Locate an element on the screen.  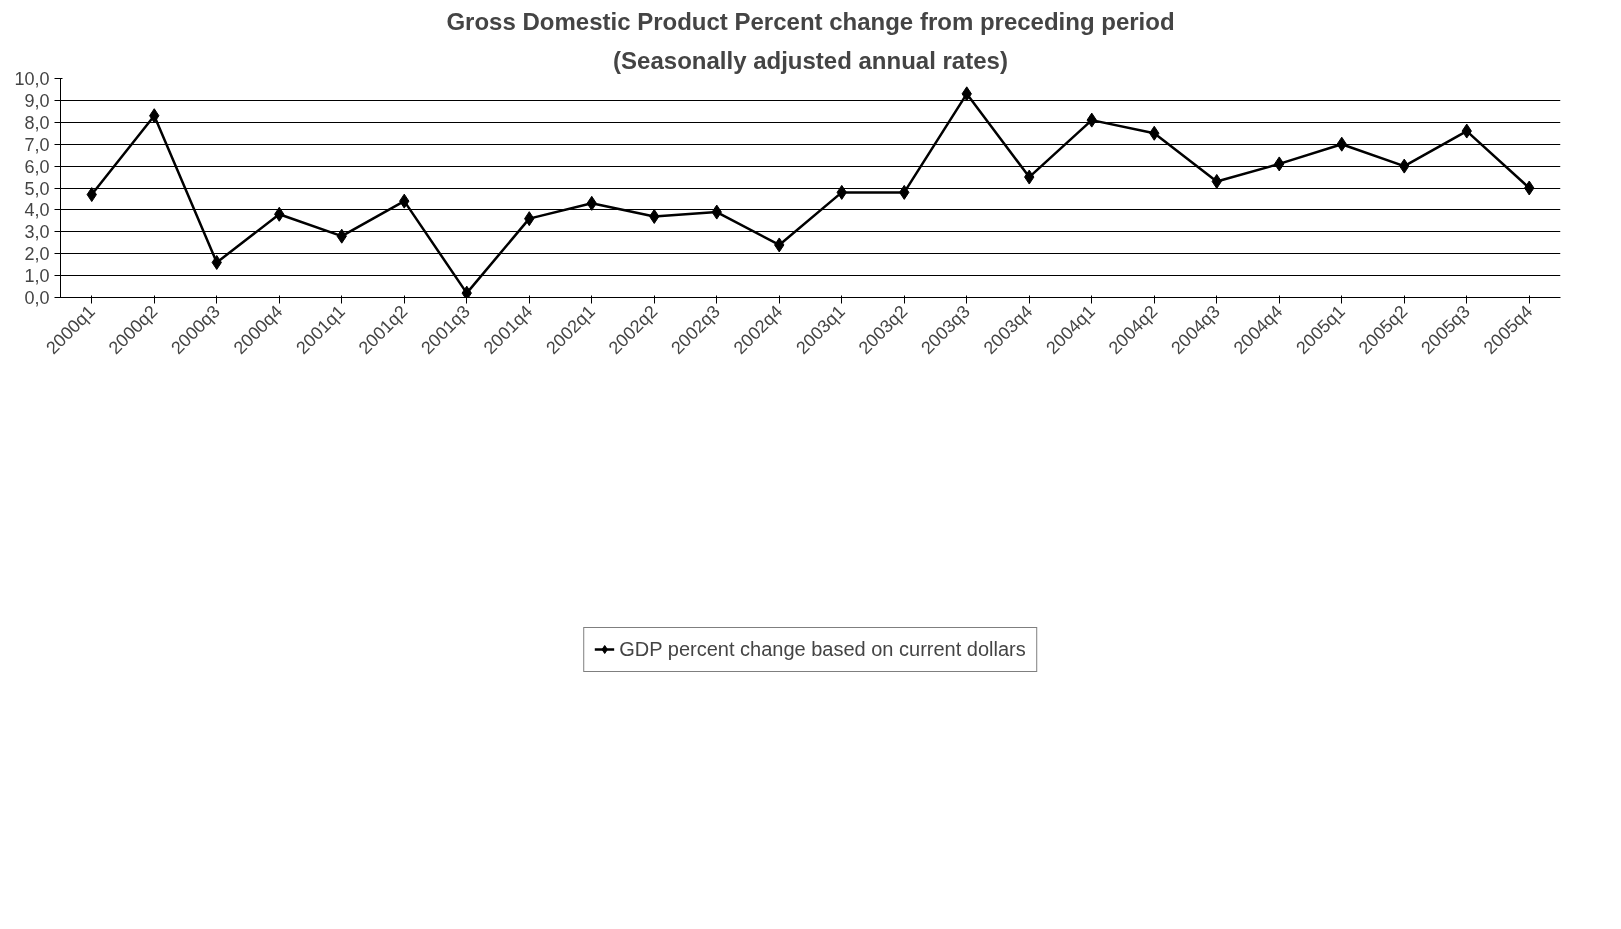
y-tick-label: 1,0 is located at coordinates (37, 276).